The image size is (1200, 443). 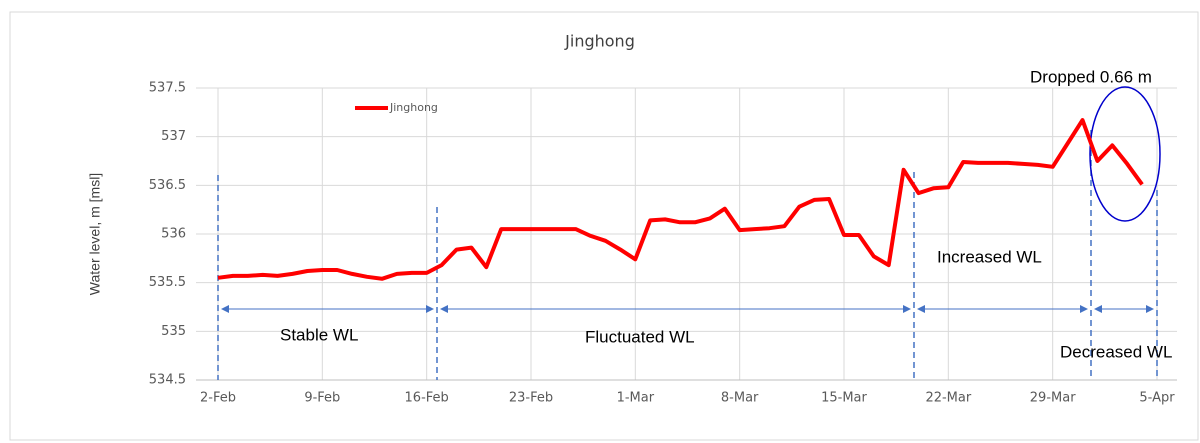 I want to click on y-axis-label: Water level, m [msl], so click(x=95, y=234).